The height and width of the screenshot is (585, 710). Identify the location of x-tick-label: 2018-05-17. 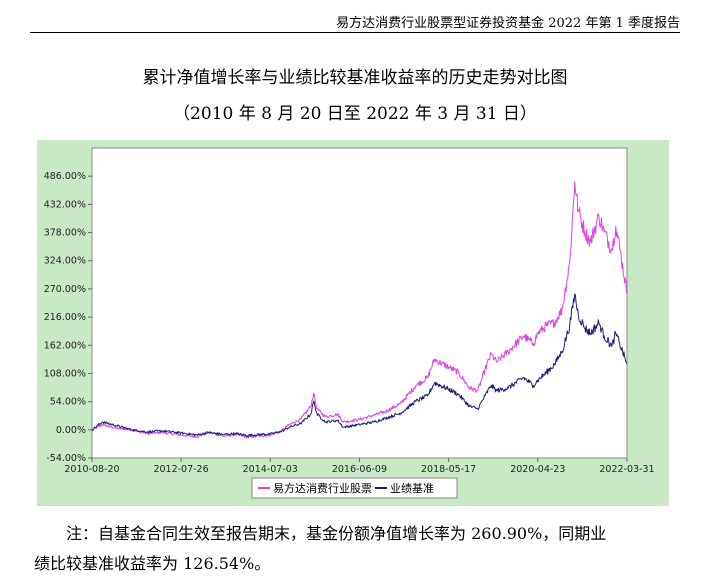
(448, 469).